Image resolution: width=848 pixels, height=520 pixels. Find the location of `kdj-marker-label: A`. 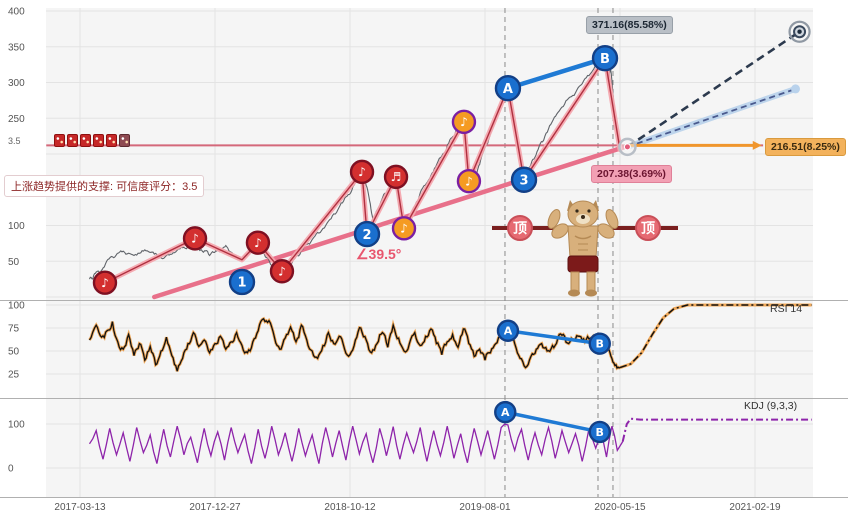

kdj-marker-label: A is located at coordinates (505, 412).